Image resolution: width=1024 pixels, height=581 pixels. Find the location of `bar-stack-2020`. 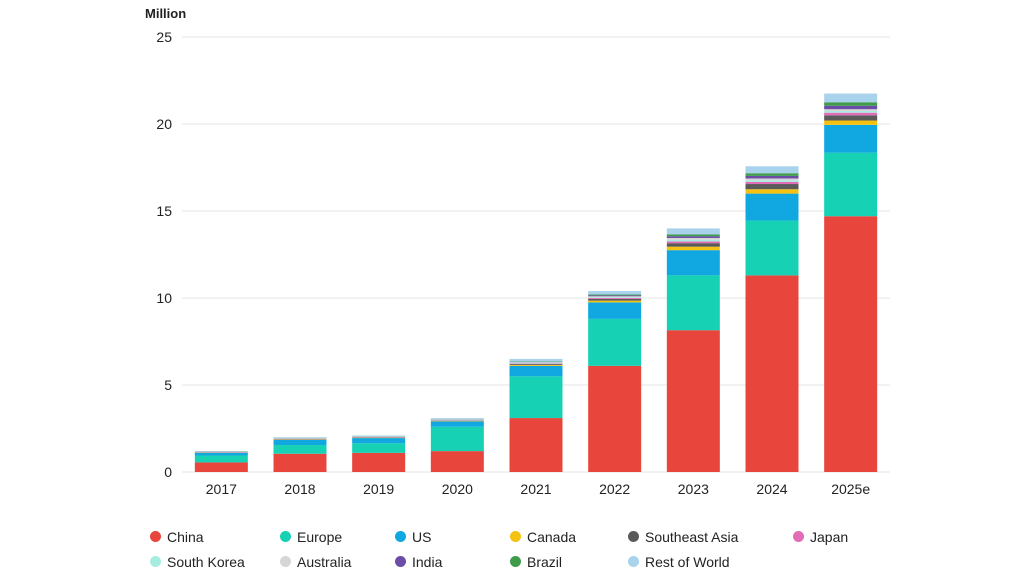

bar-stack-2020 is located at coordinates (457, 445).